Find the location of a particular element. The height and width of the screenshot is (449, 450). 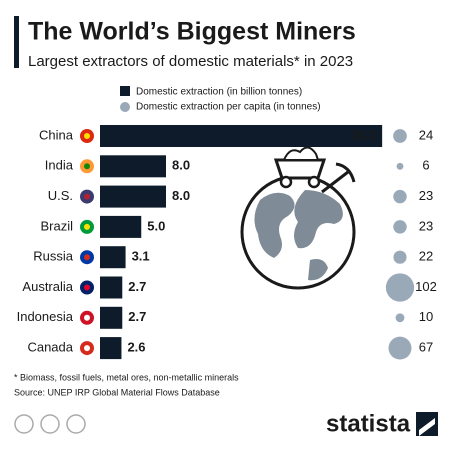

category-label: Australia is located at coordinates (47, 286).